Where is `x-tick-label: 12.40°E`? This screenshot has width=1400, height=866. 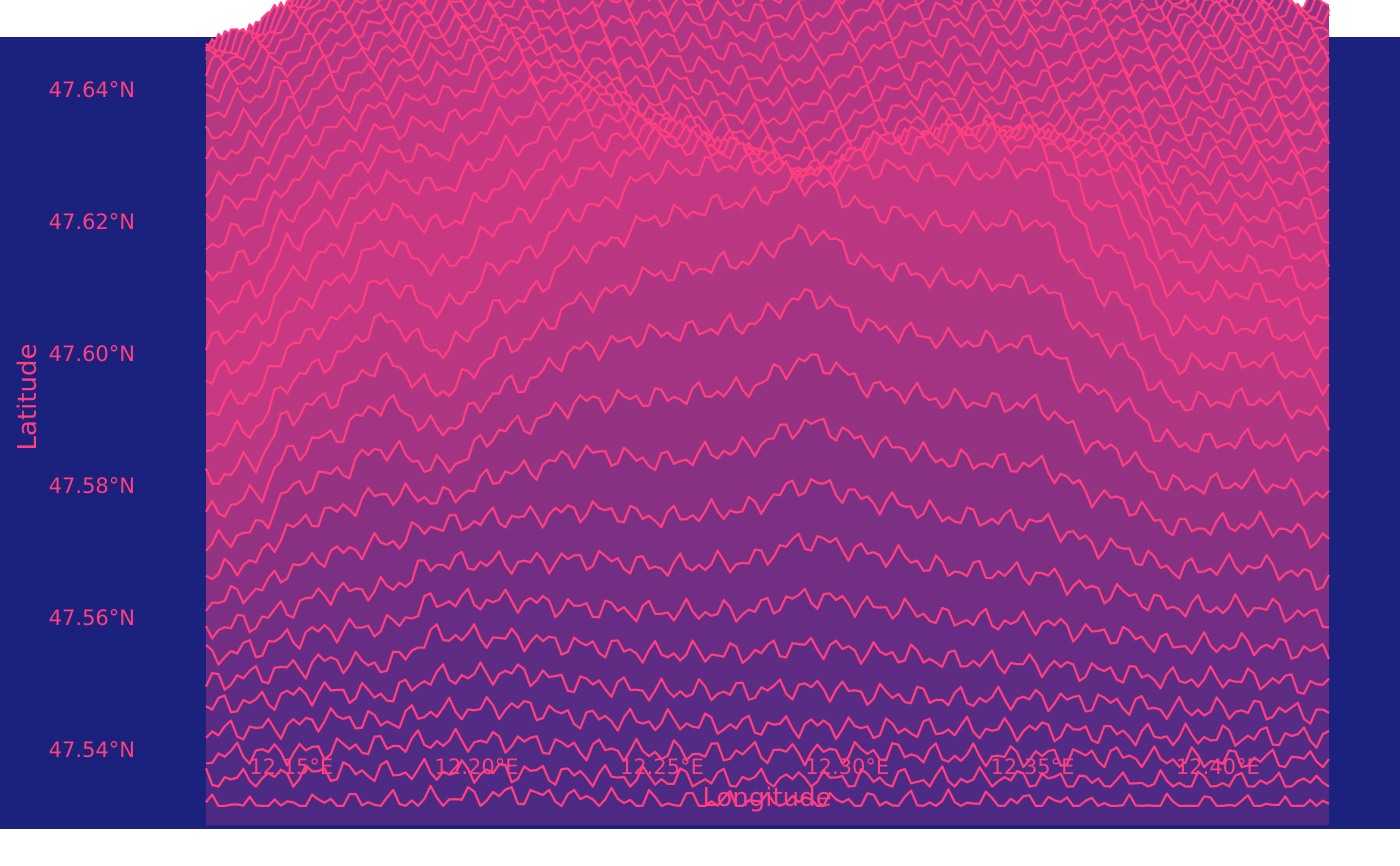
x-tick-label: 12.40°E is located at coordinates (1218, 767).